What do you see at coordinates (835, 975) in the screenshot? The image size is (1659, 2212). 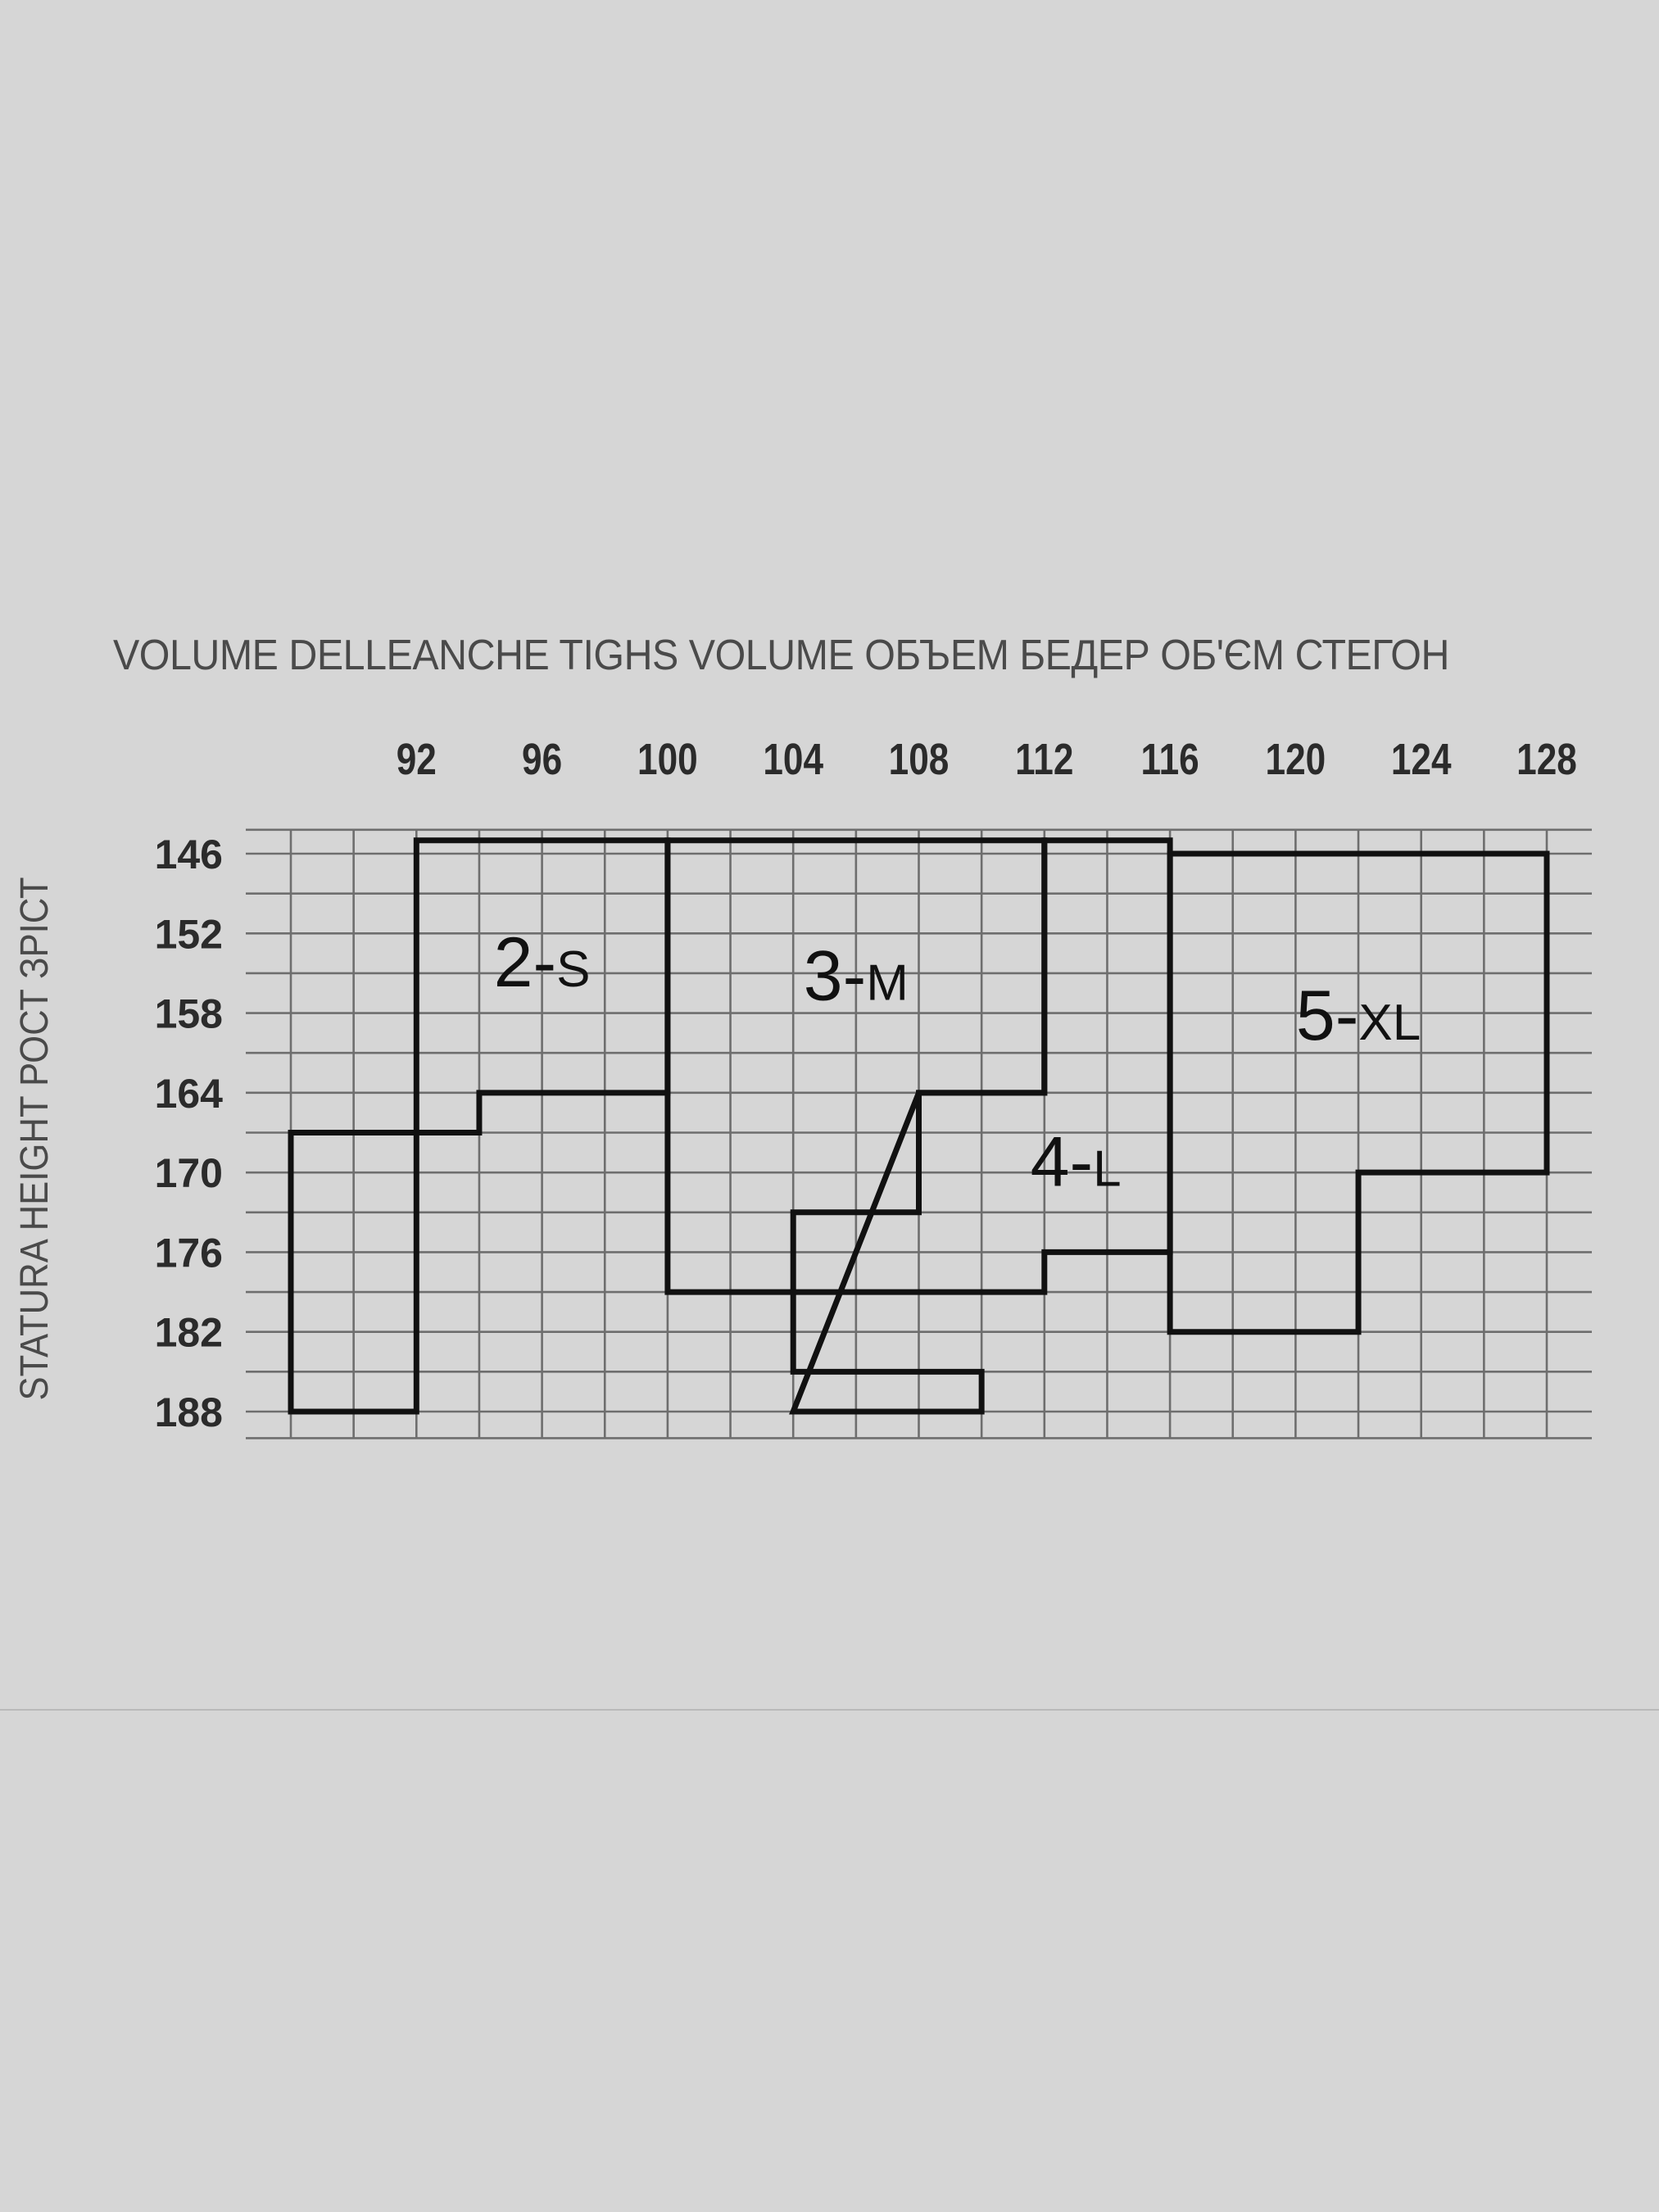 I see `size-number: 3-` at bounding box center [835, 975].